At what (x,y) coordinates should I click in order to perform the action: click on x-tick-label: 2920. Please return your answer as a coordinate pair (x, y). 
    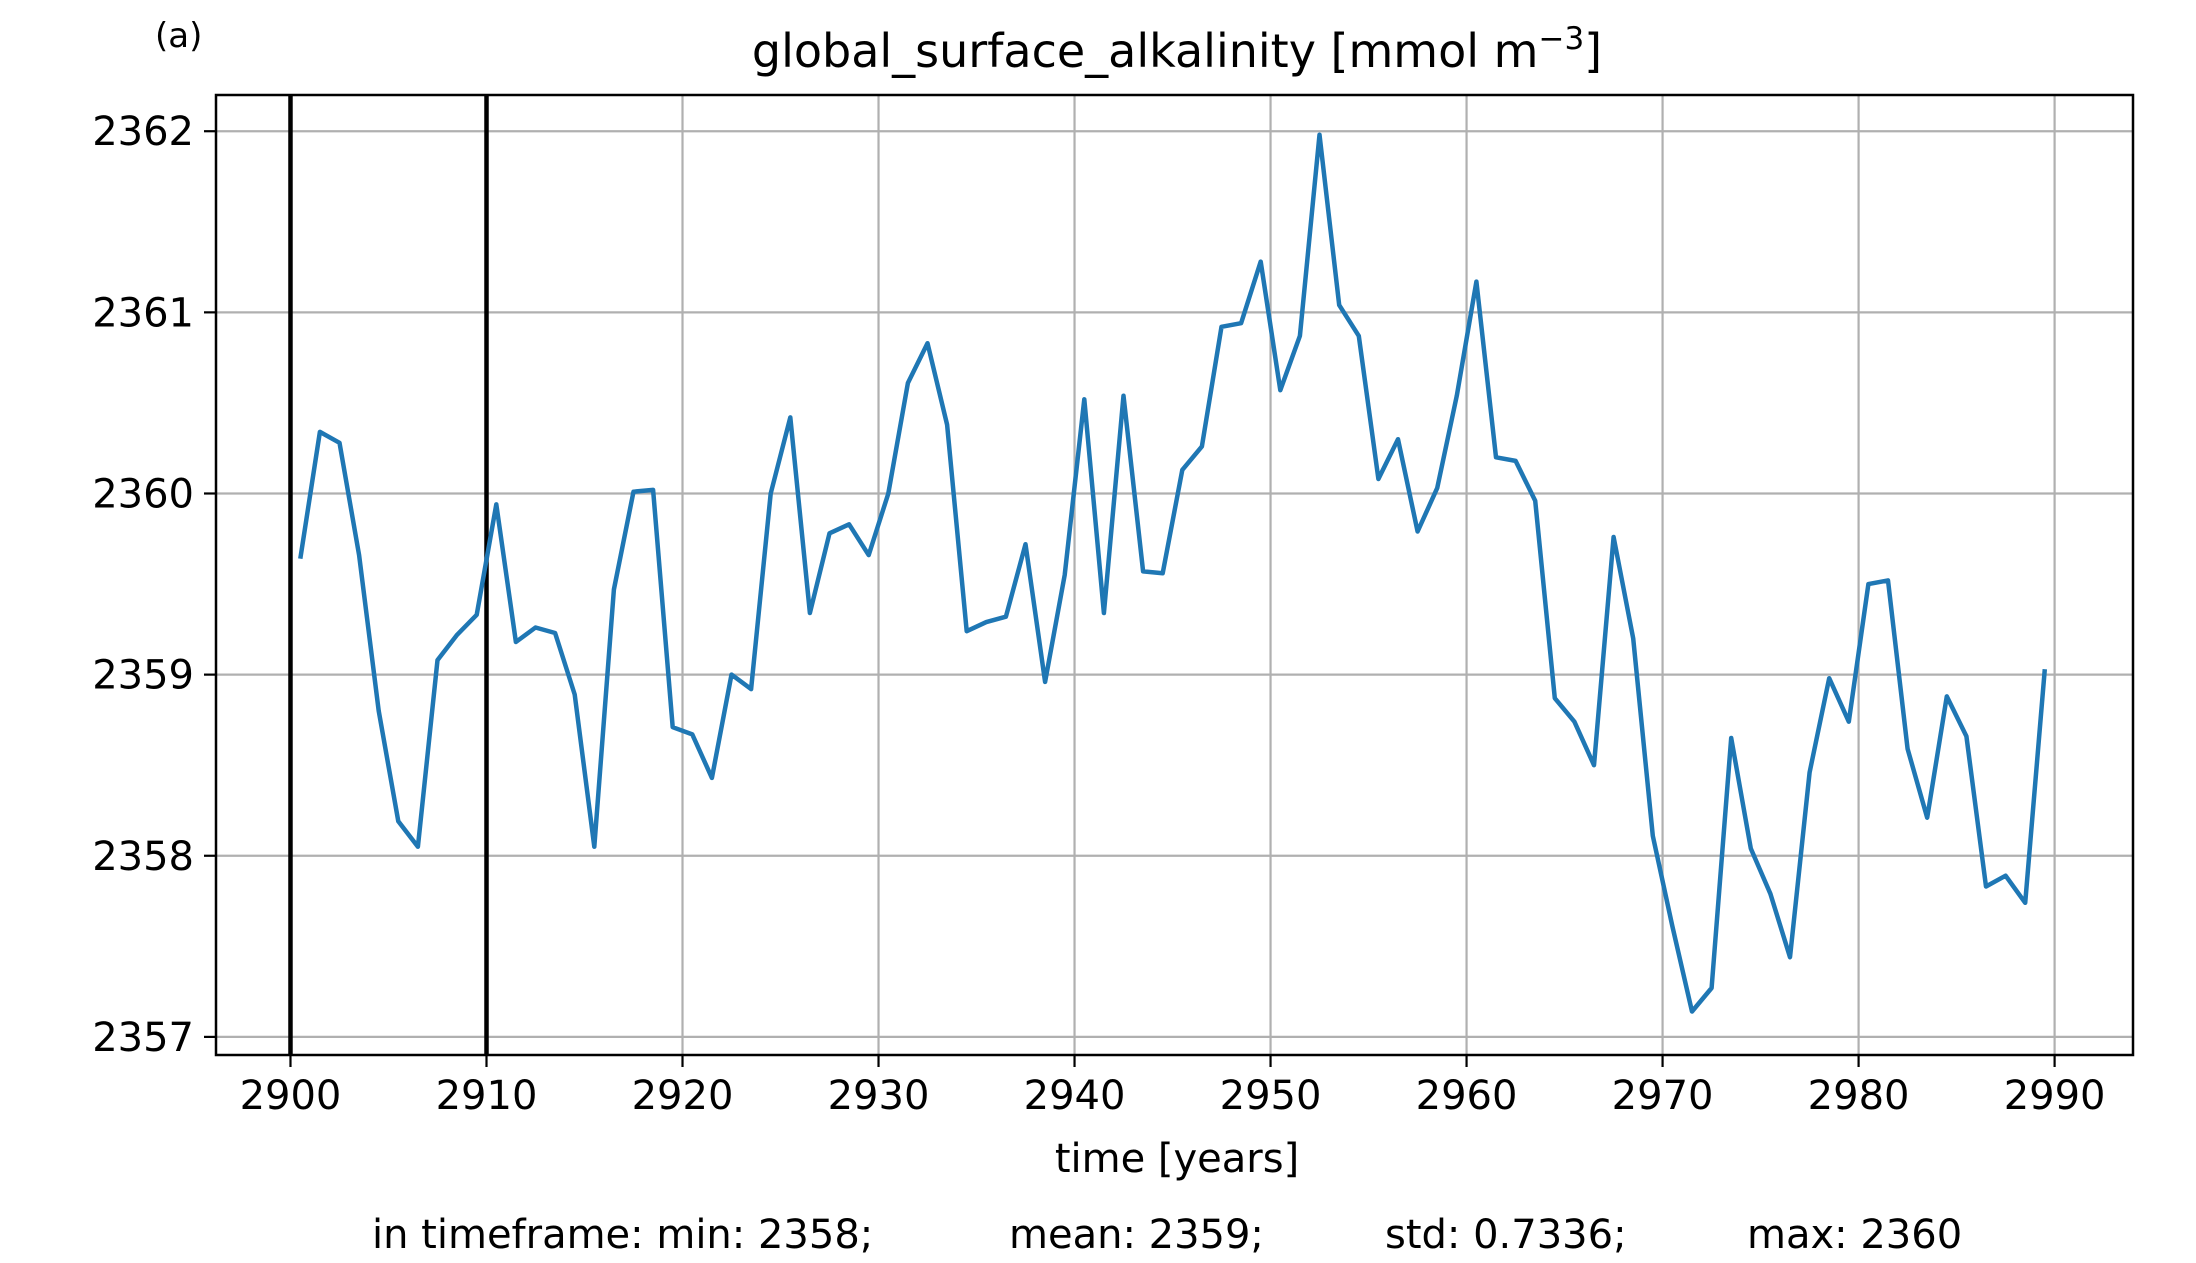
    Looking at the image, I should click on (683, 1096).